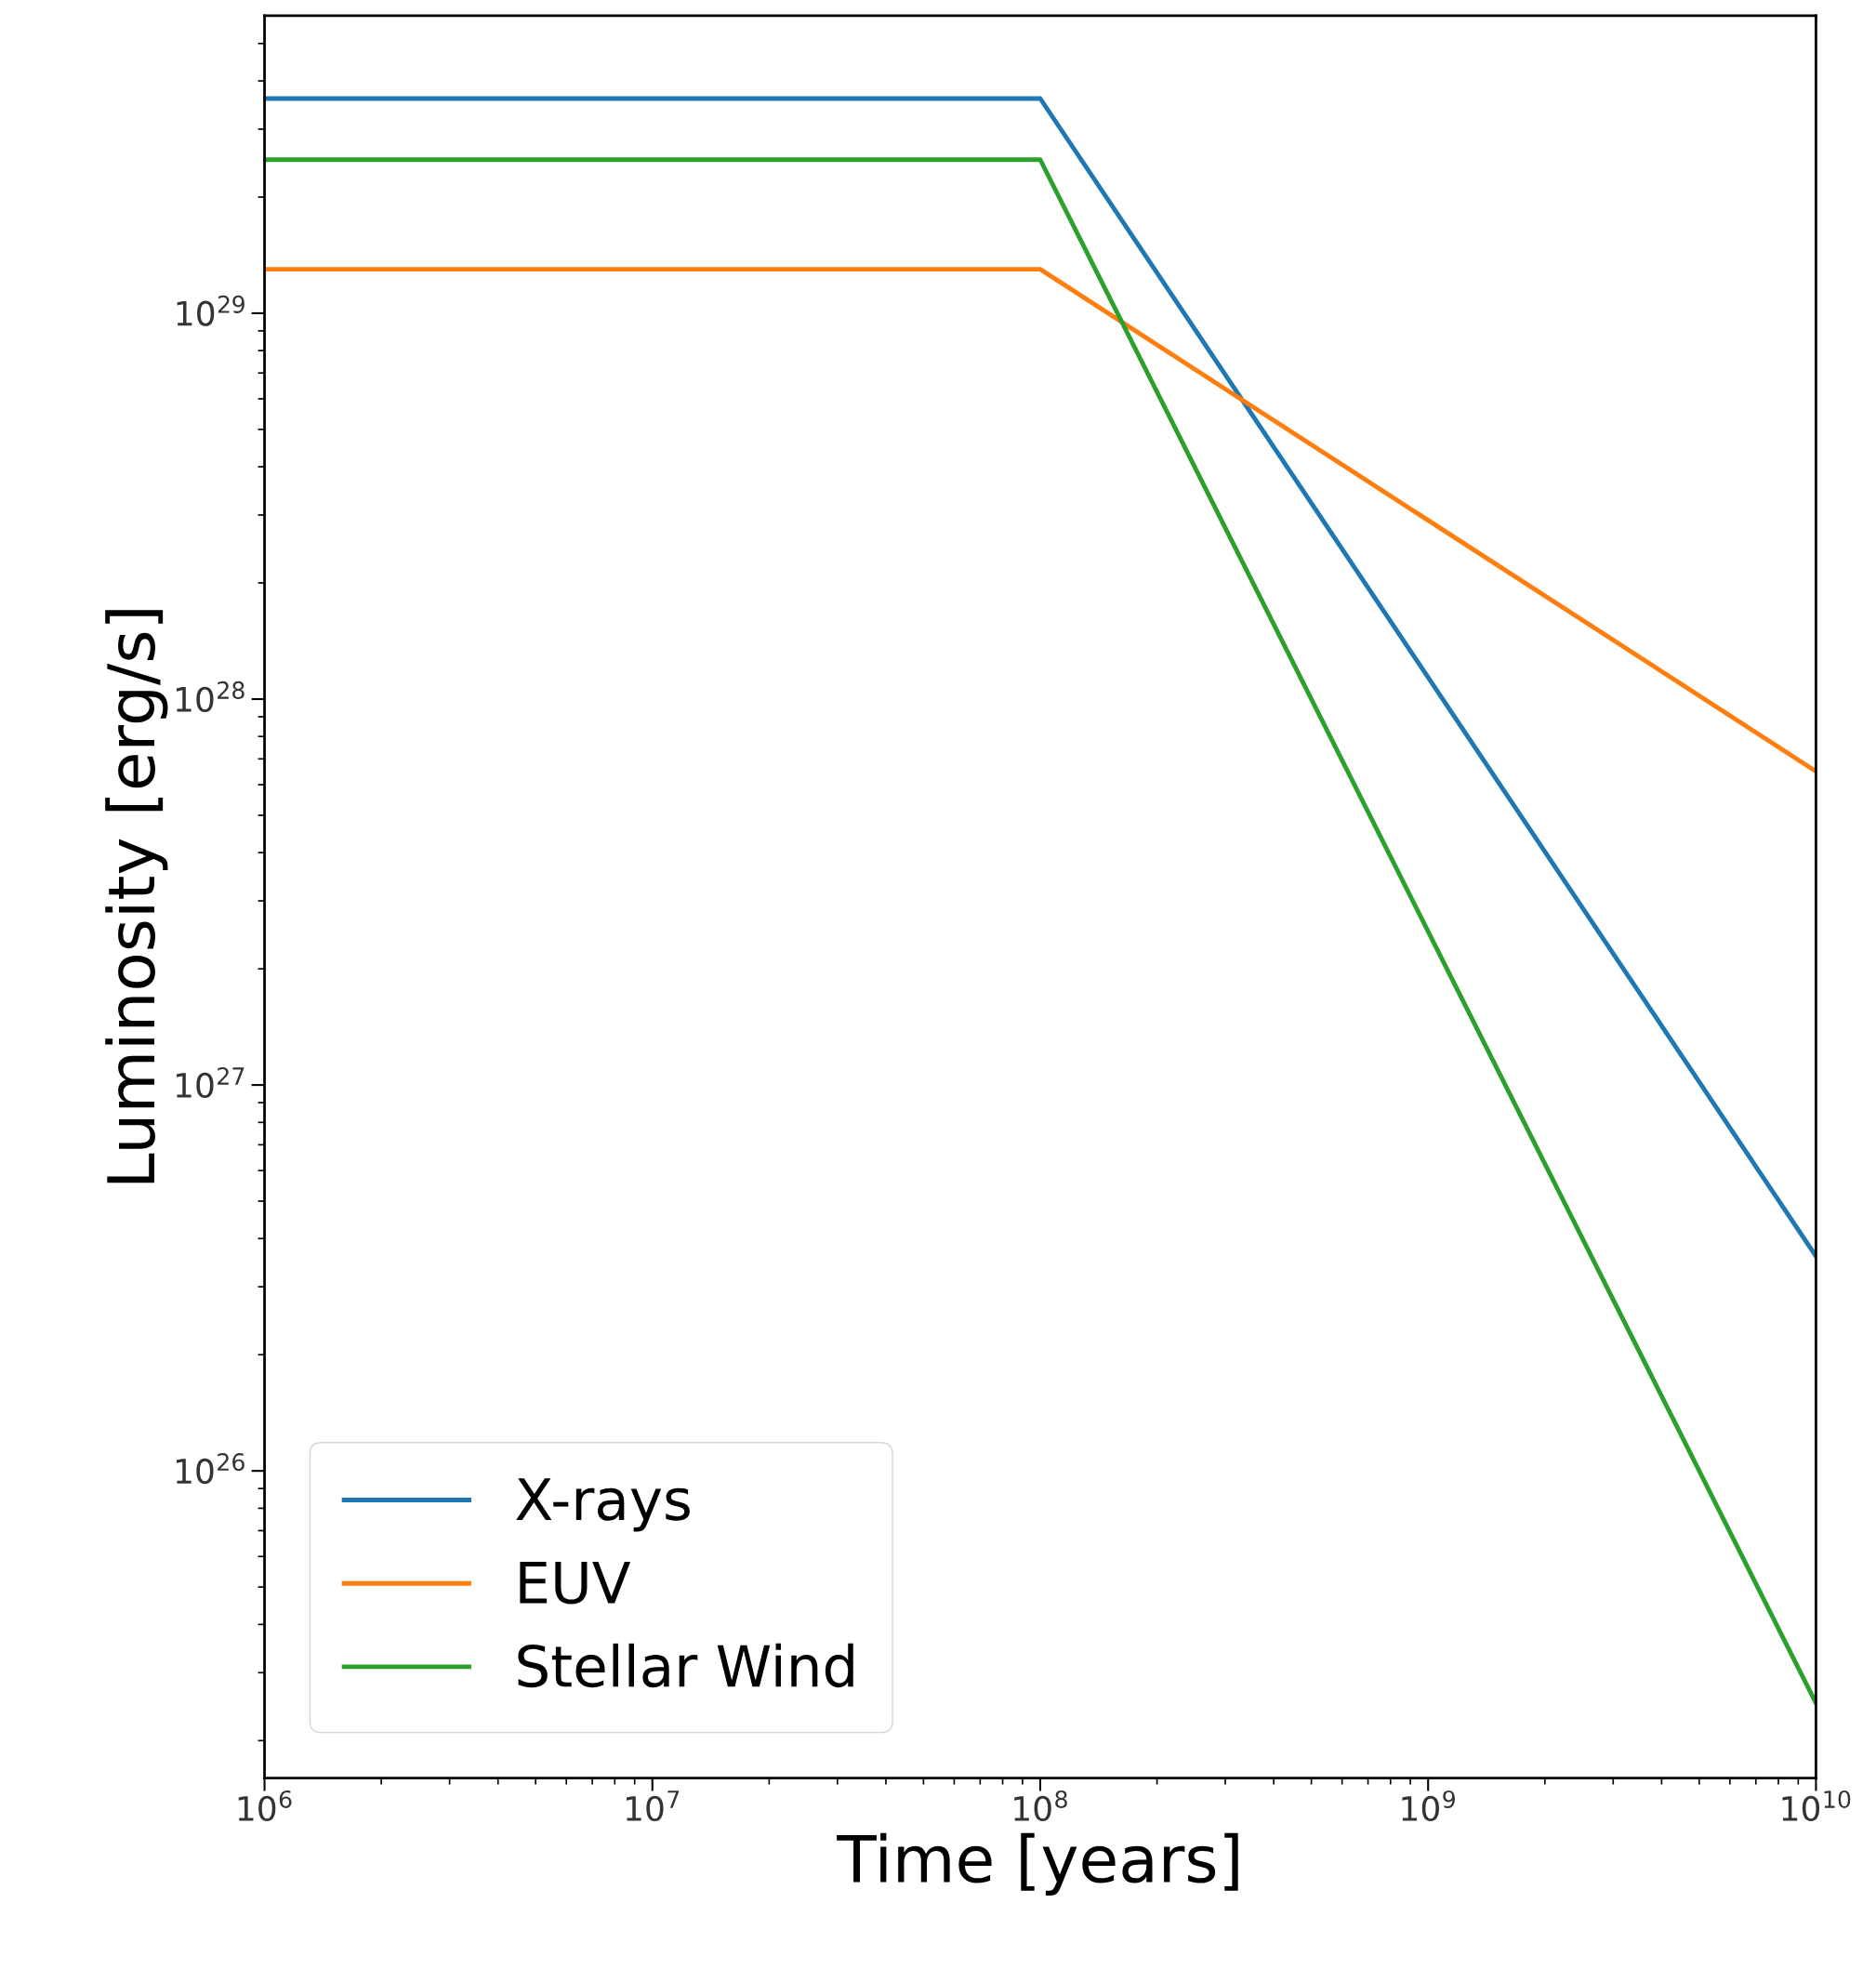  Describe the element at coordinates (575, 1583) in the screenshot. I see `legend-label: EUV` at that location.